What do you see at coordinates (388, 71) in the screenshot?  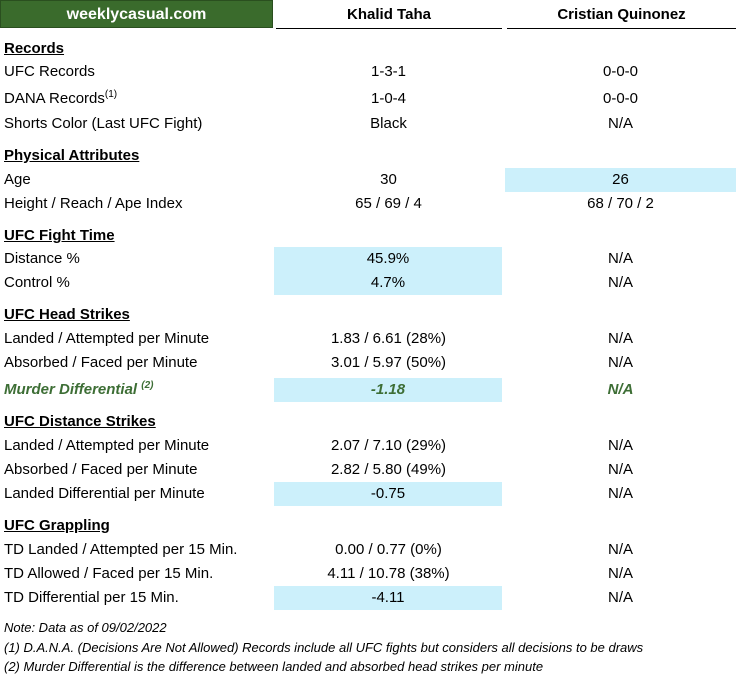 I see `fighter-1-value: 1-3-1` at bounding box center [388, 71].